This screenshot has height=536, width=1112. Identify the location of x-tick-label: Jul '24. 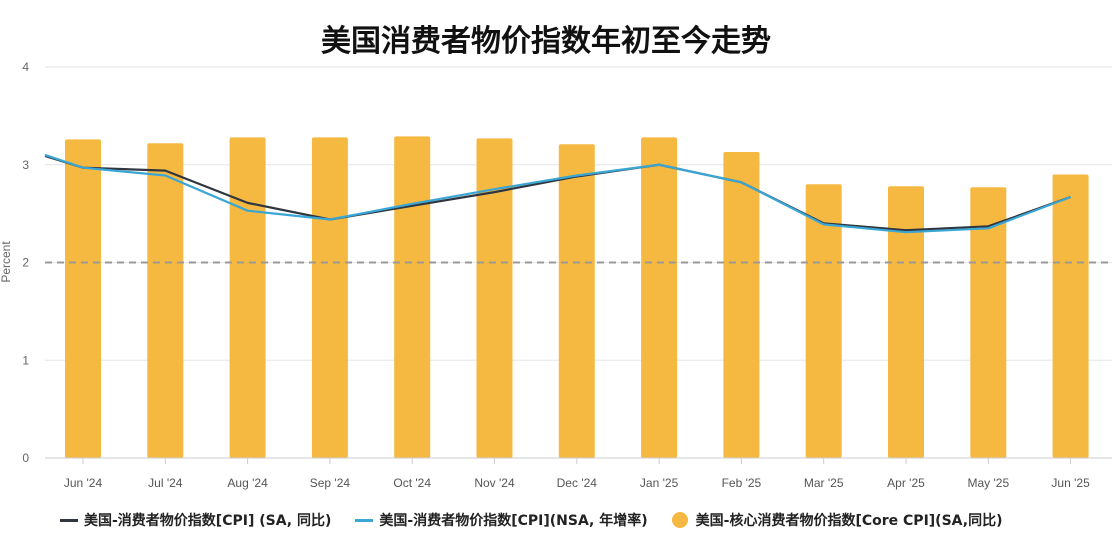
(165, 483).